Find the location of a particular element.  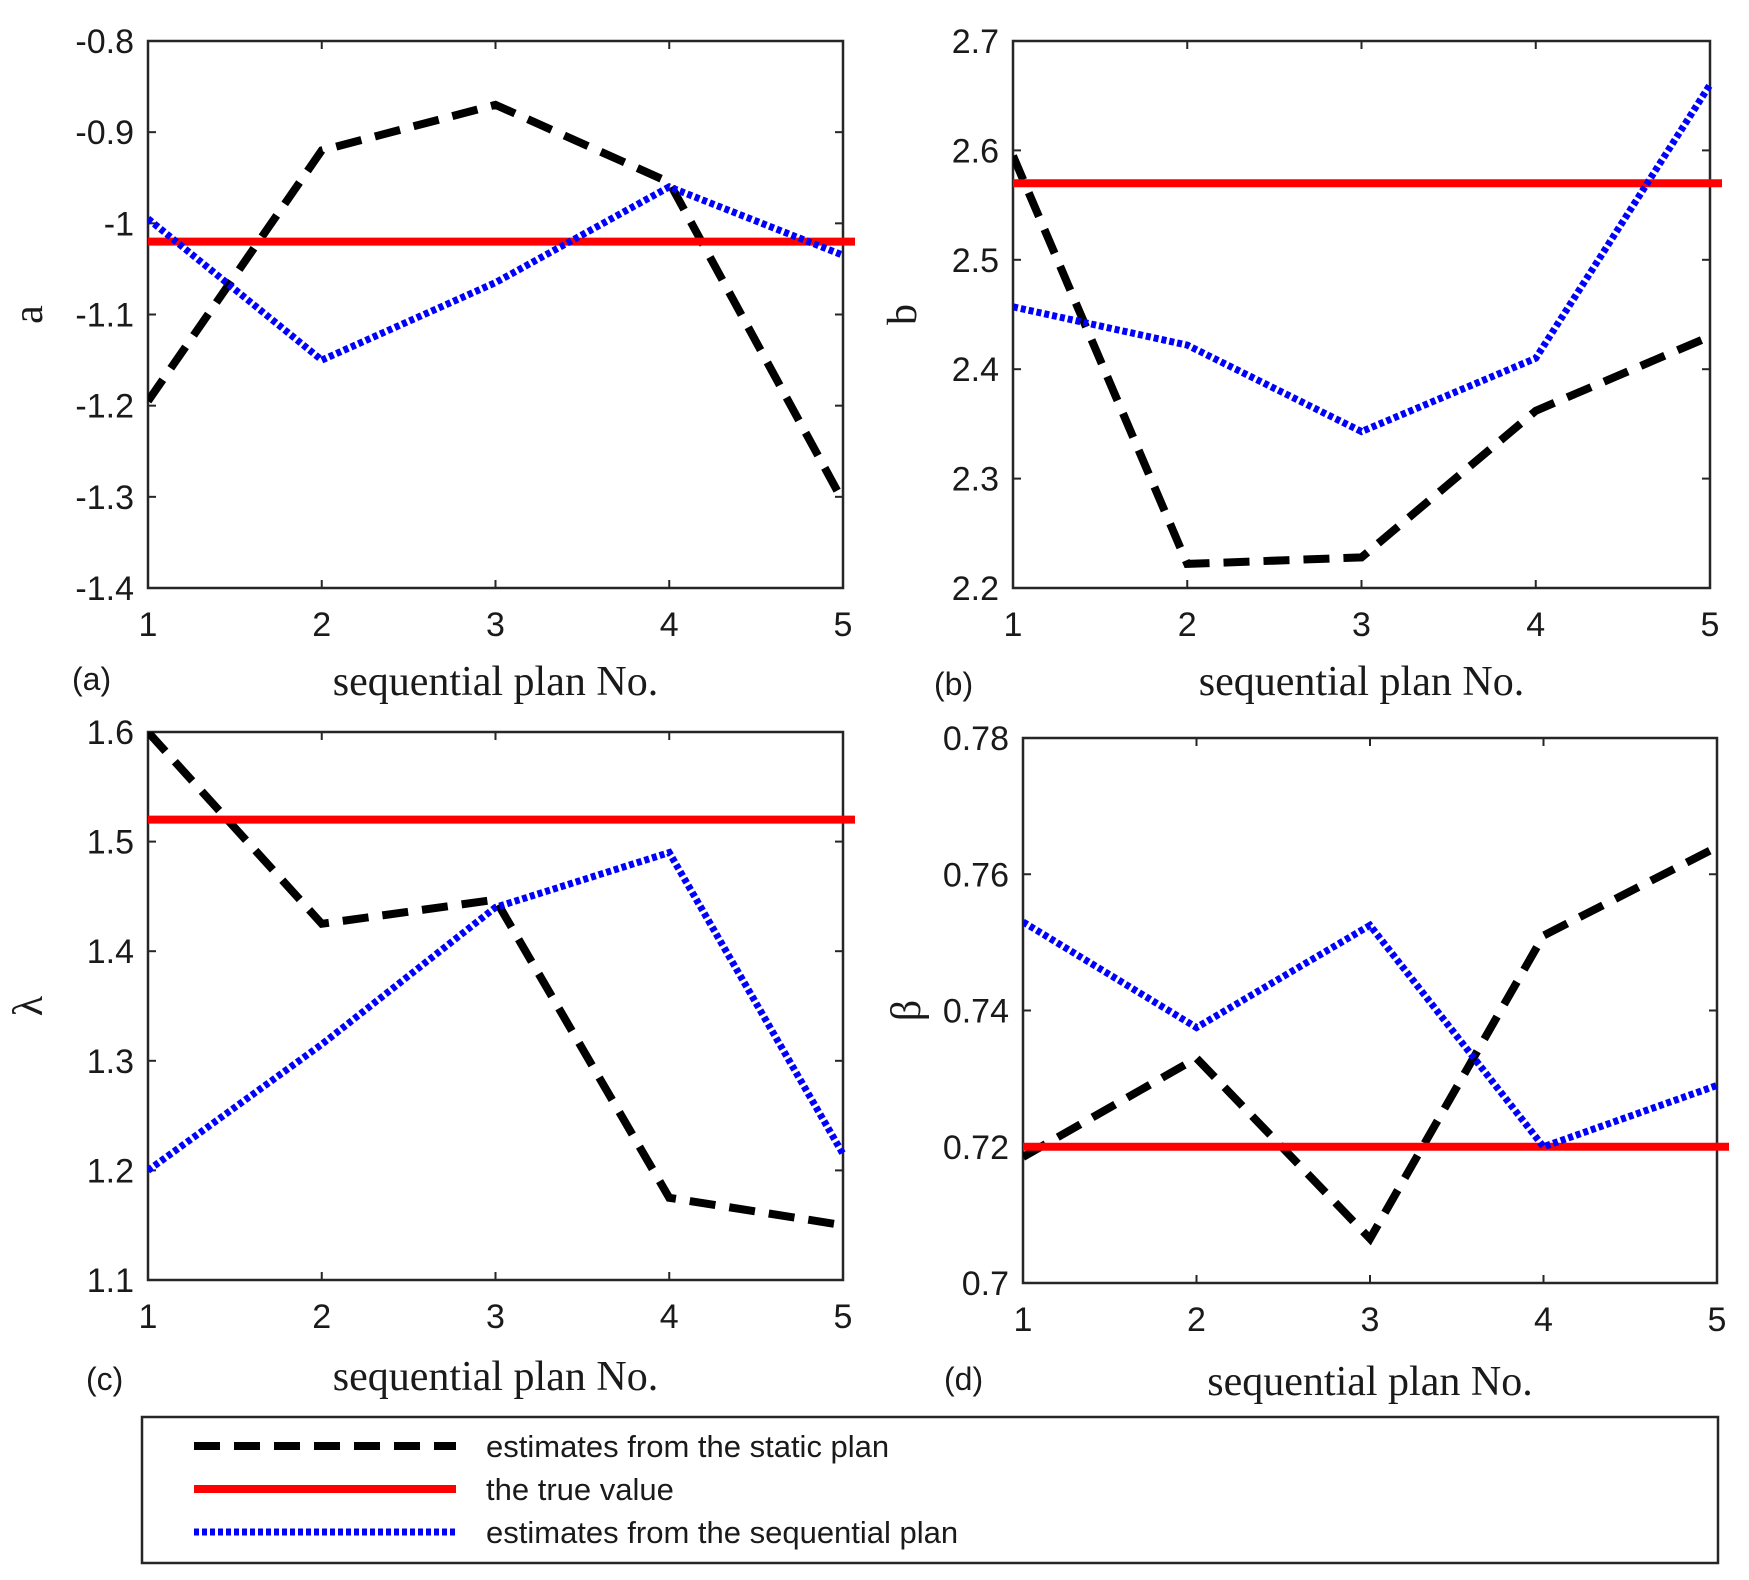

y-tick-label: -0.9 is located at coordinates (104, 133).